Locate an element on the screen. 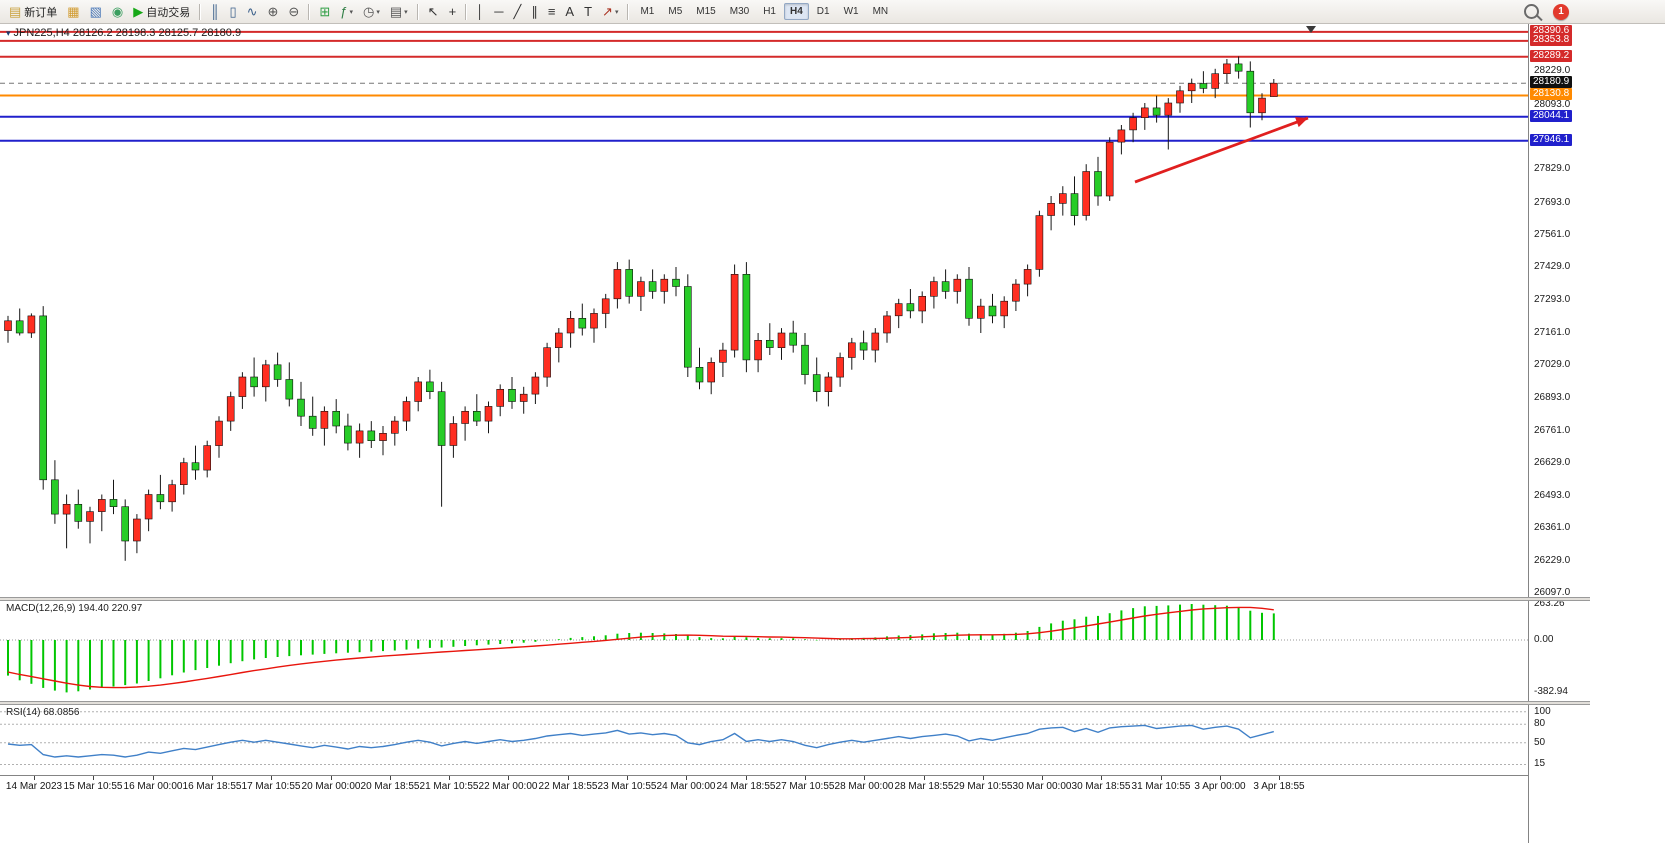 The width and height of the screenshot is (1665, 843). channel-button: ∥ is located at coordinates (534, 12).